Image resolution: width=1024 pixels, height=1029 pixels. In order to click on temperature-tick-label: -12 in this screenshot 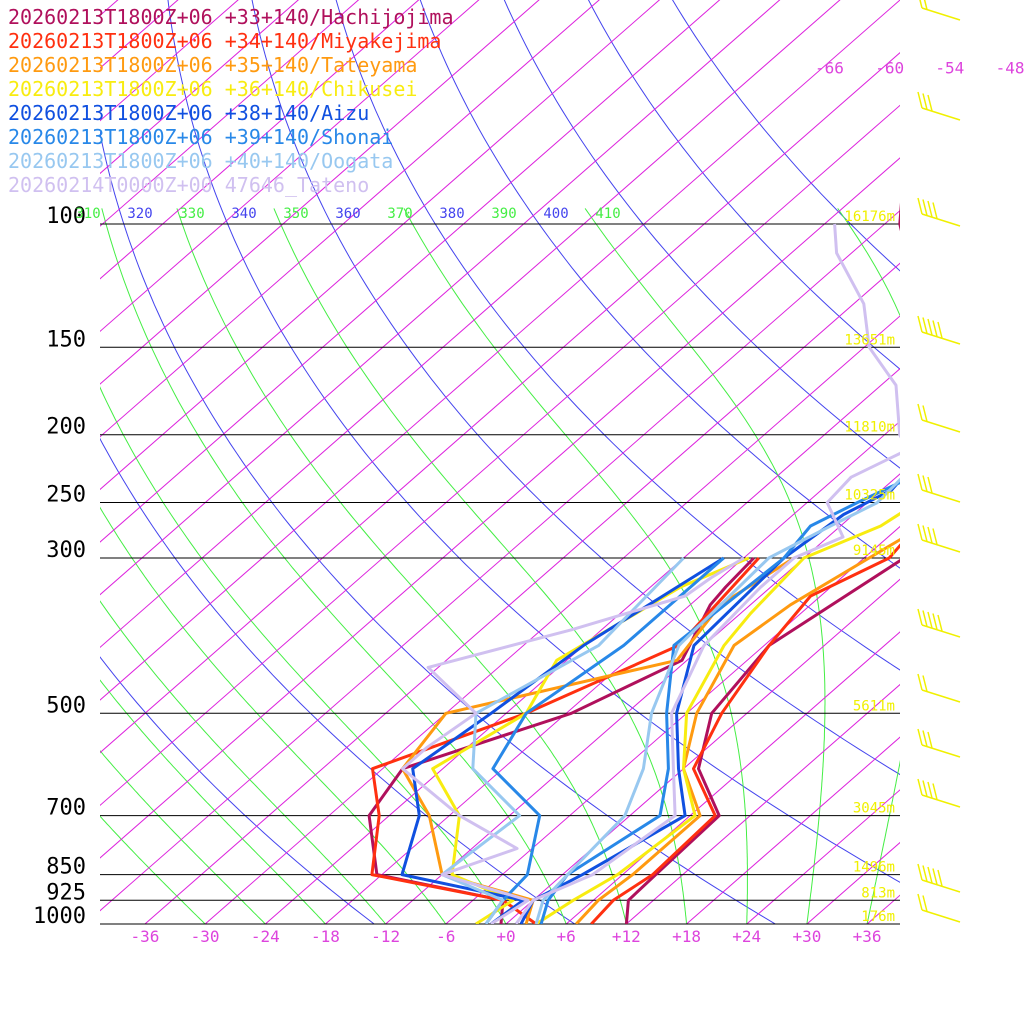, I will do `click(385, 936)`.